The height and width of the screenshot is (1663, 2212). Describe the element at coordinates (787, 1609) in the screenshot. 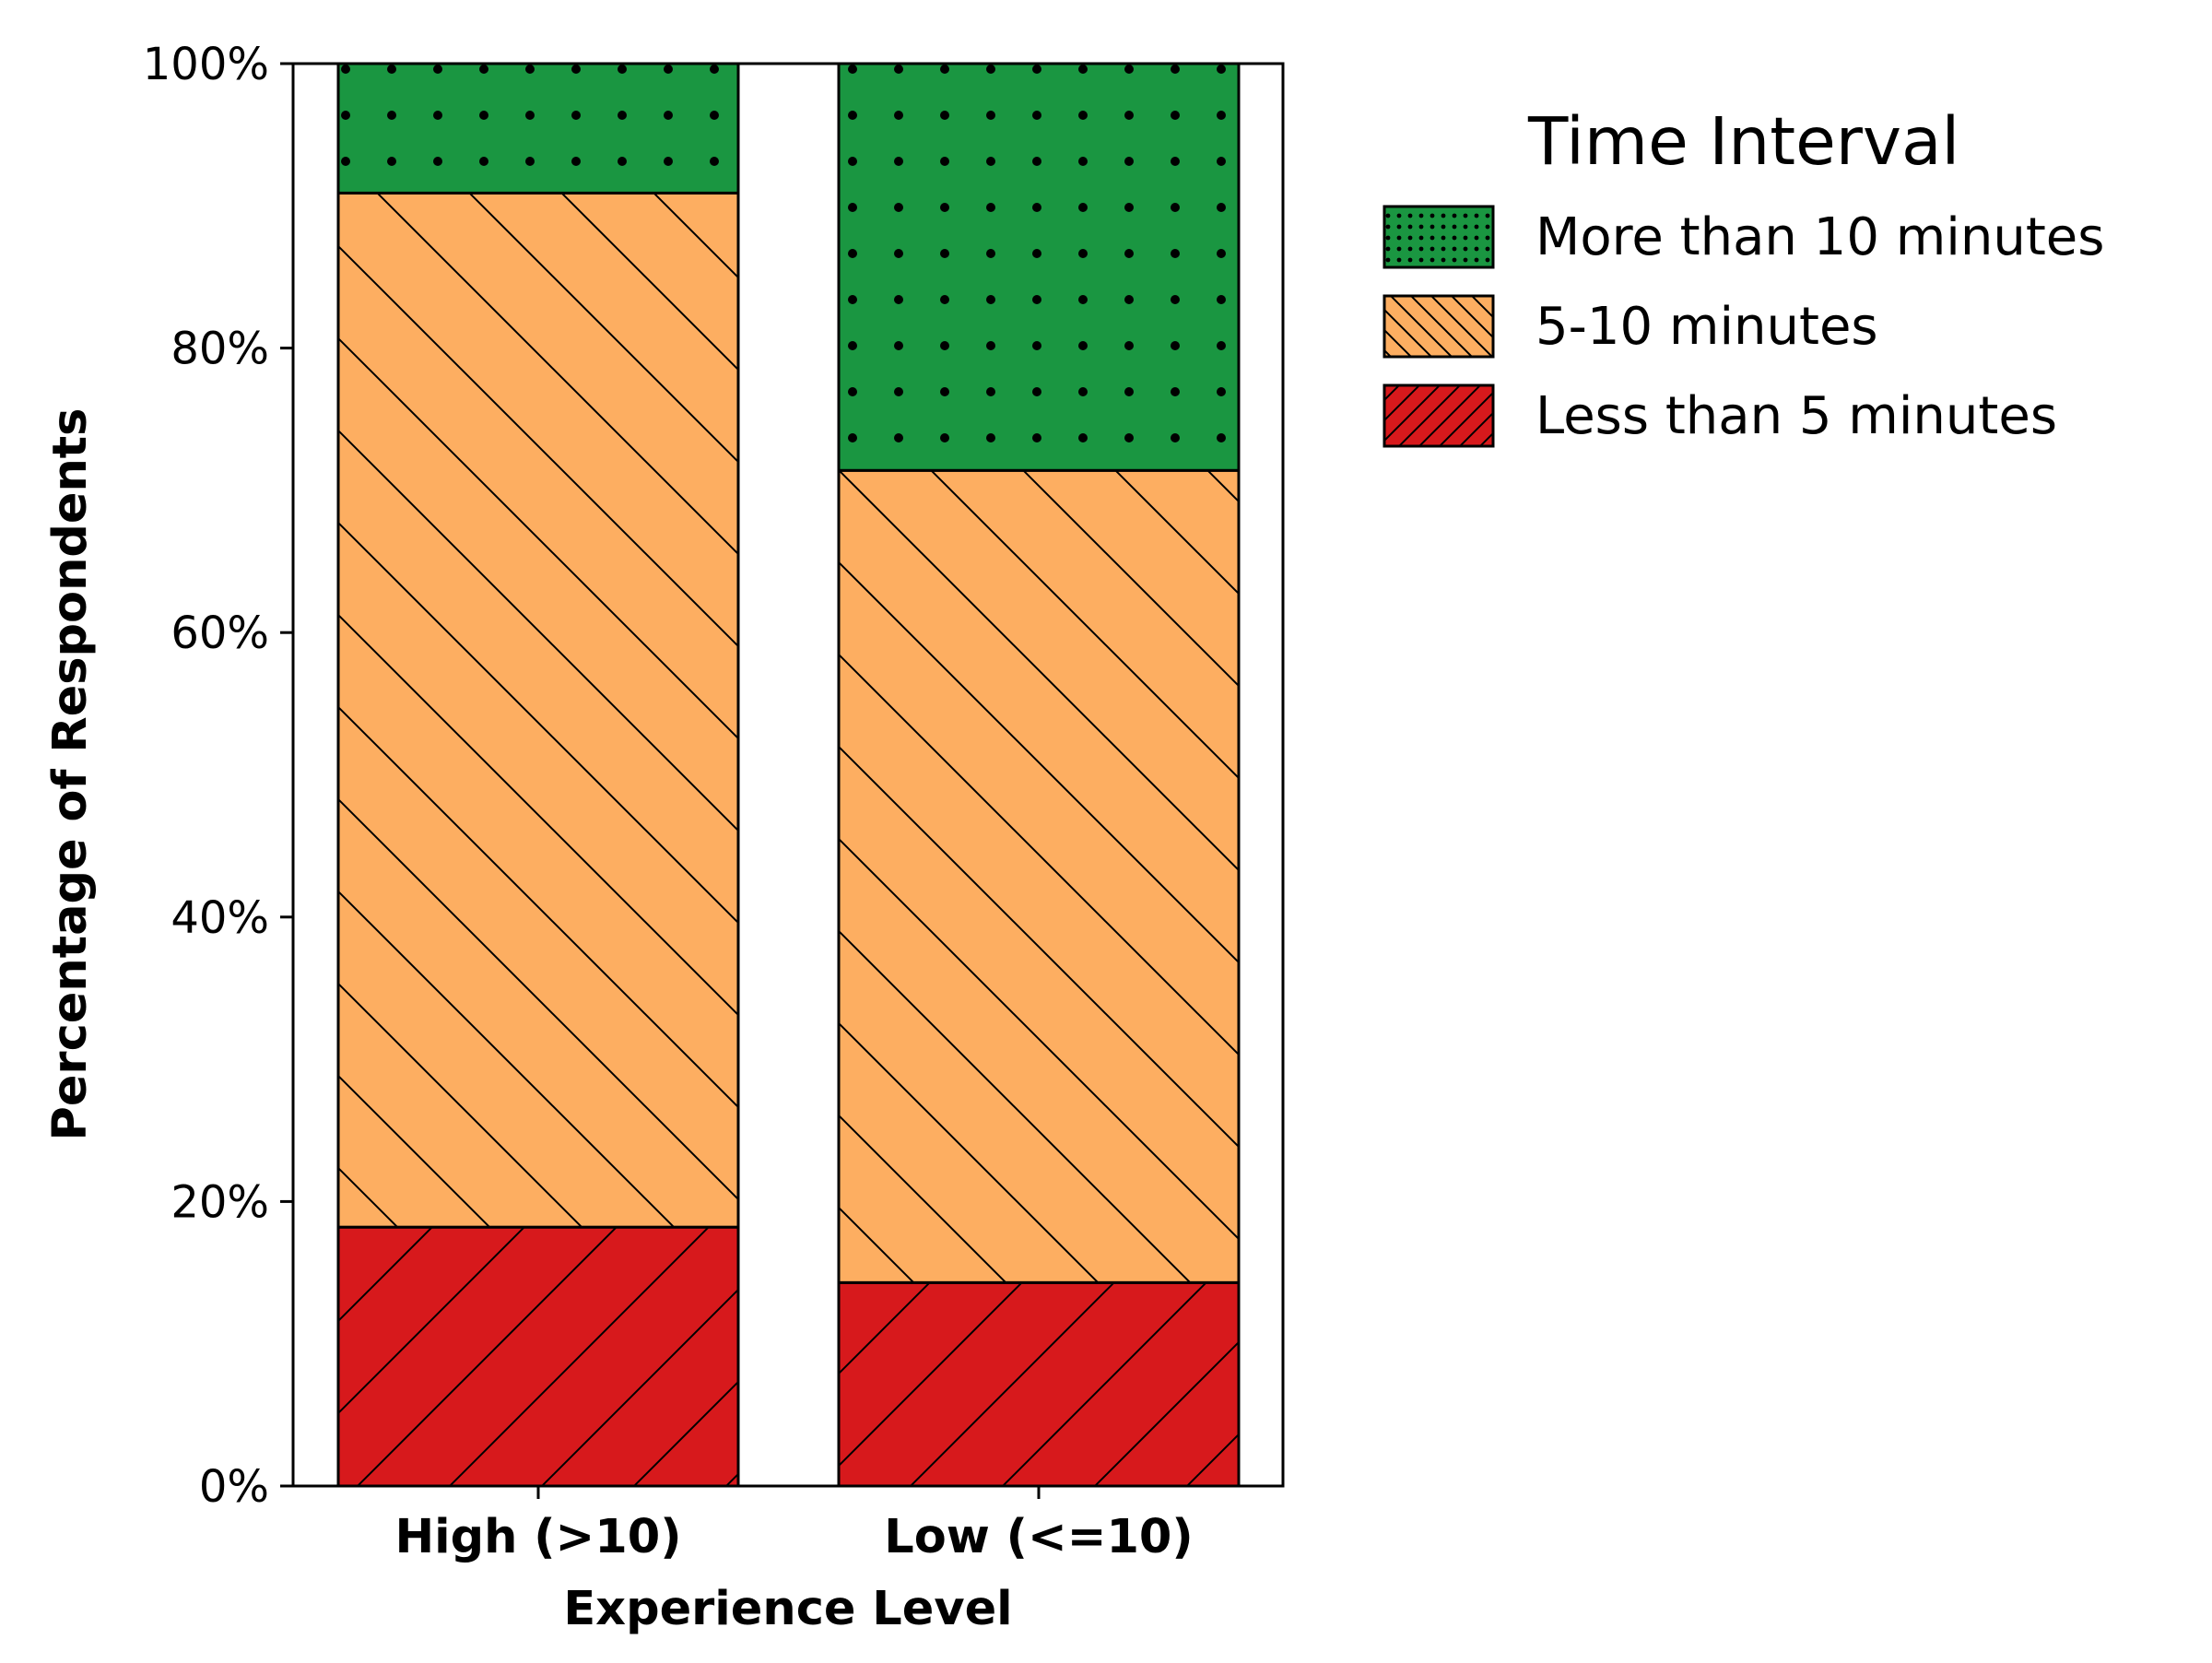

I see `x-axis-title: Experience Level` at that location.